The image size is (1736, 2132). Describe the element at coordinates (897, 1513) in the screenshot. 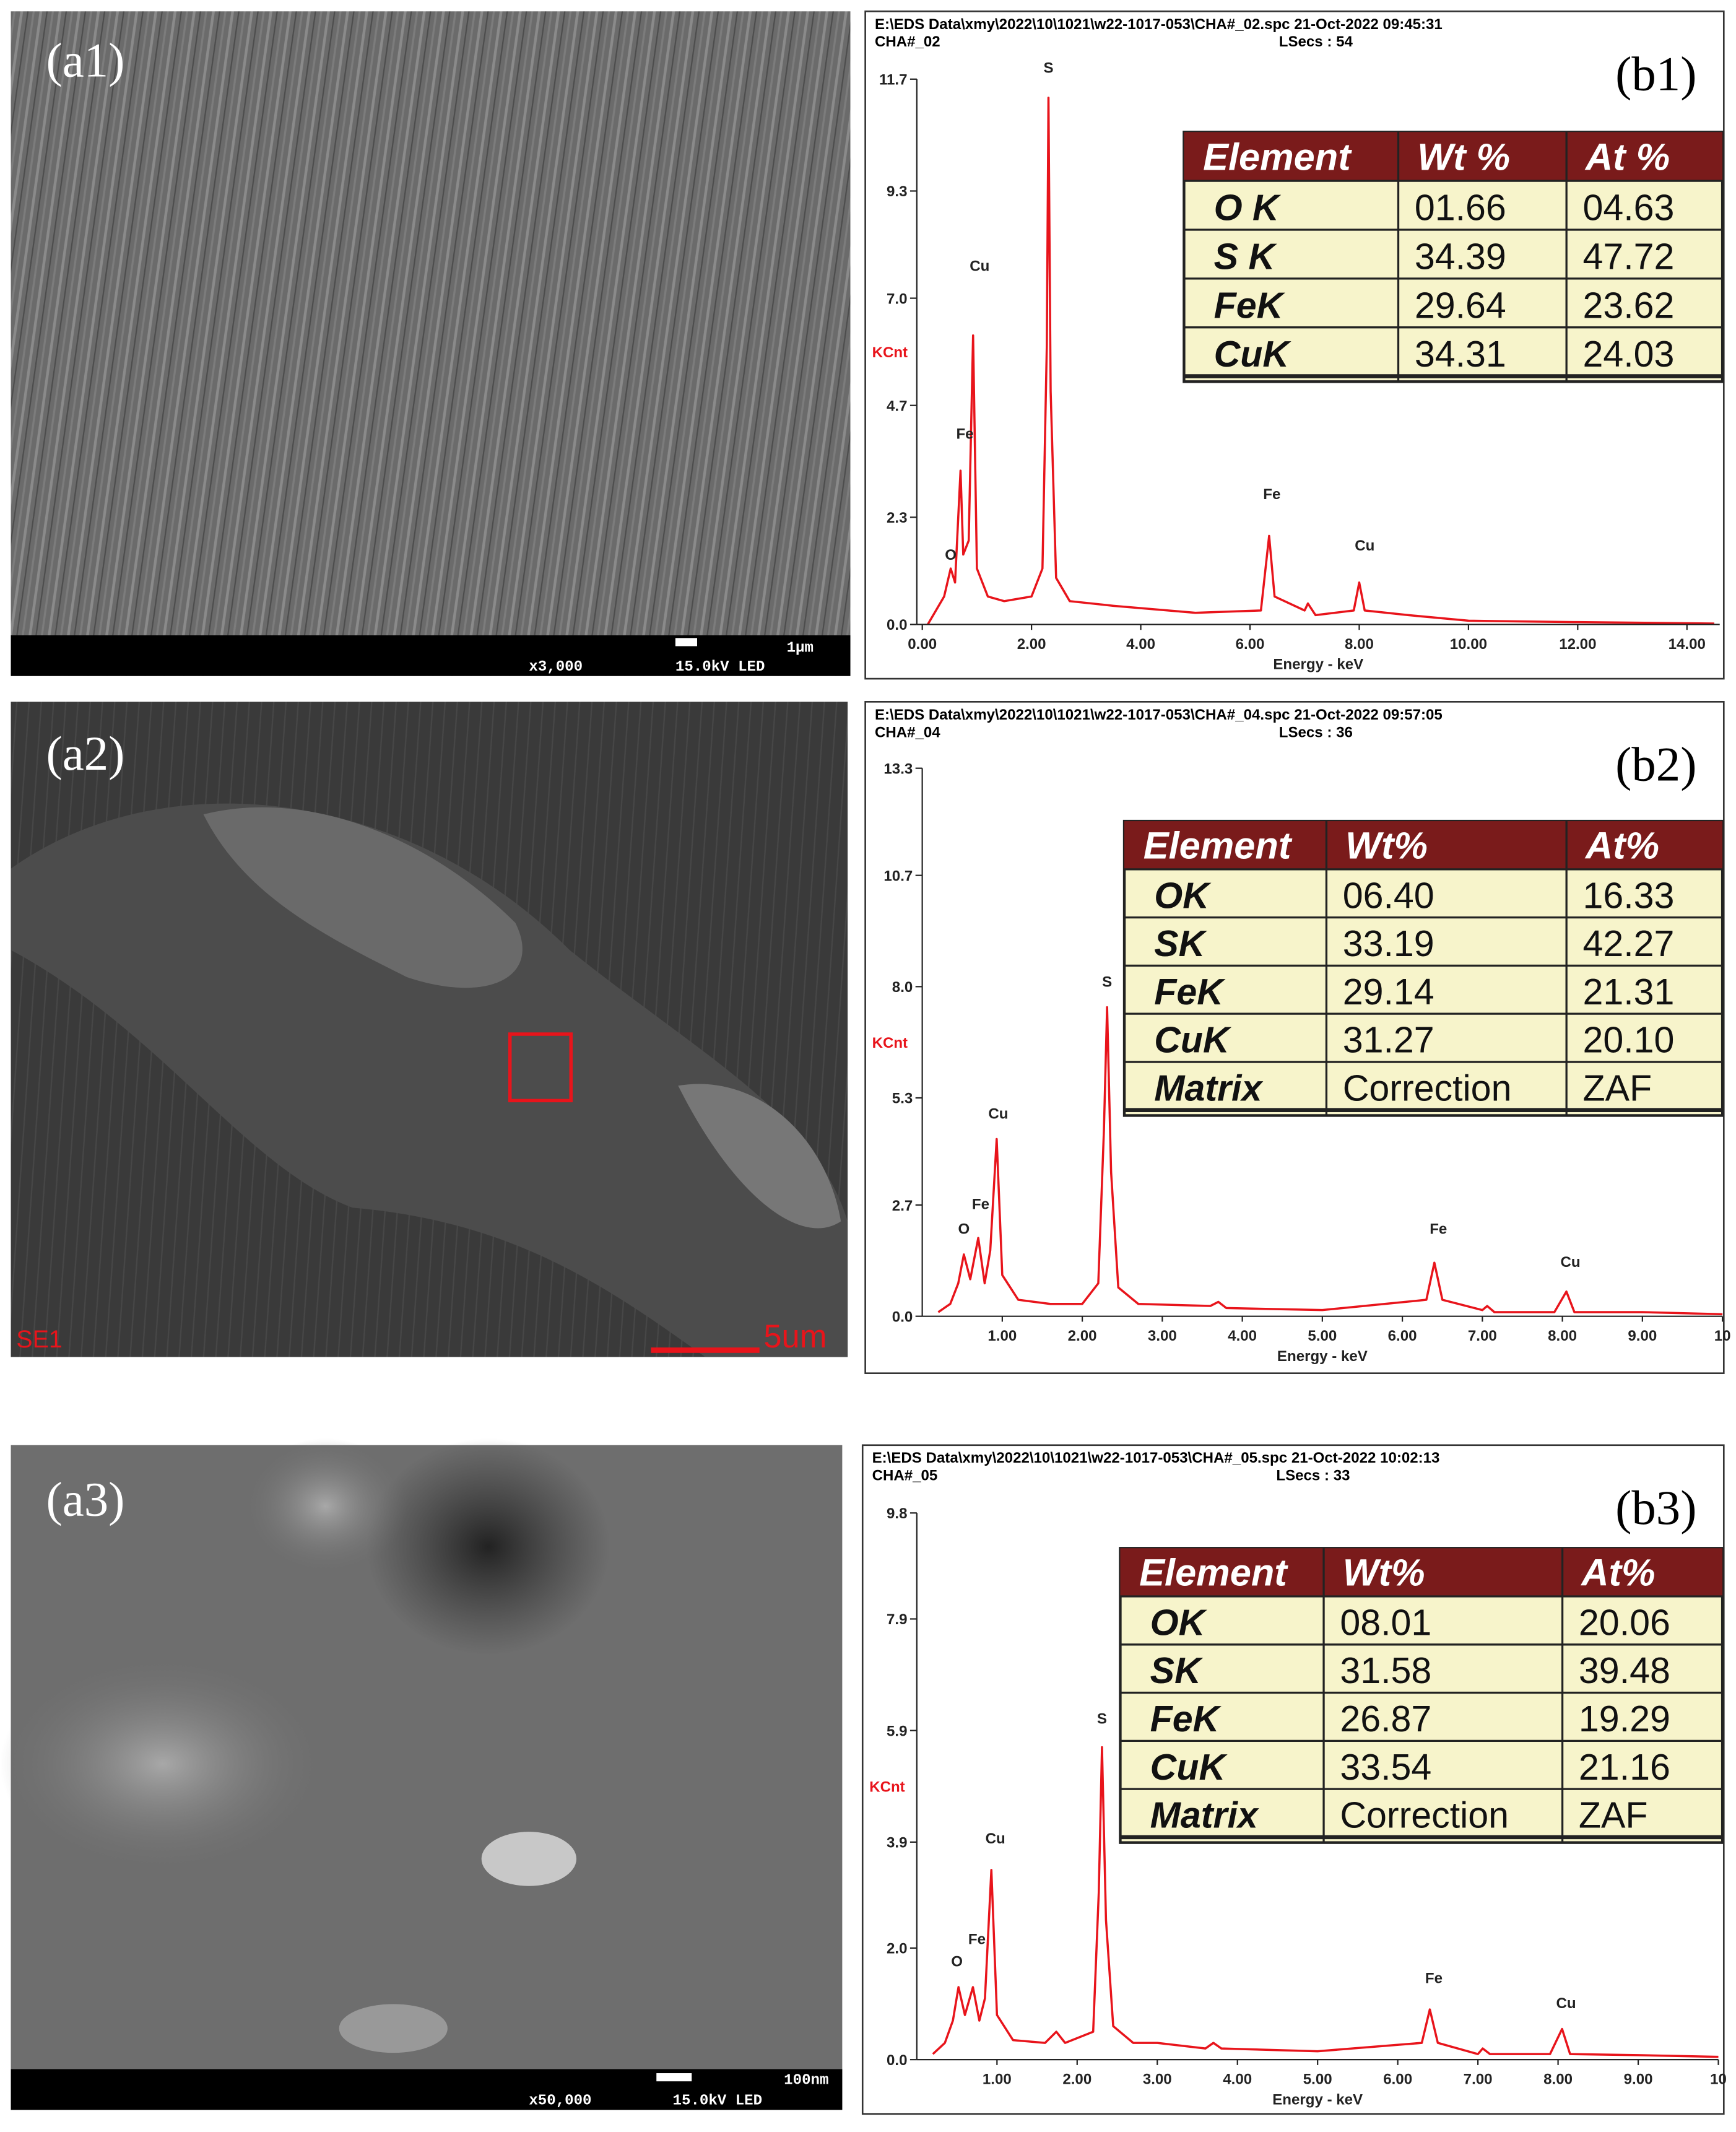

I see `y-tick-label: 9.8` at that location.